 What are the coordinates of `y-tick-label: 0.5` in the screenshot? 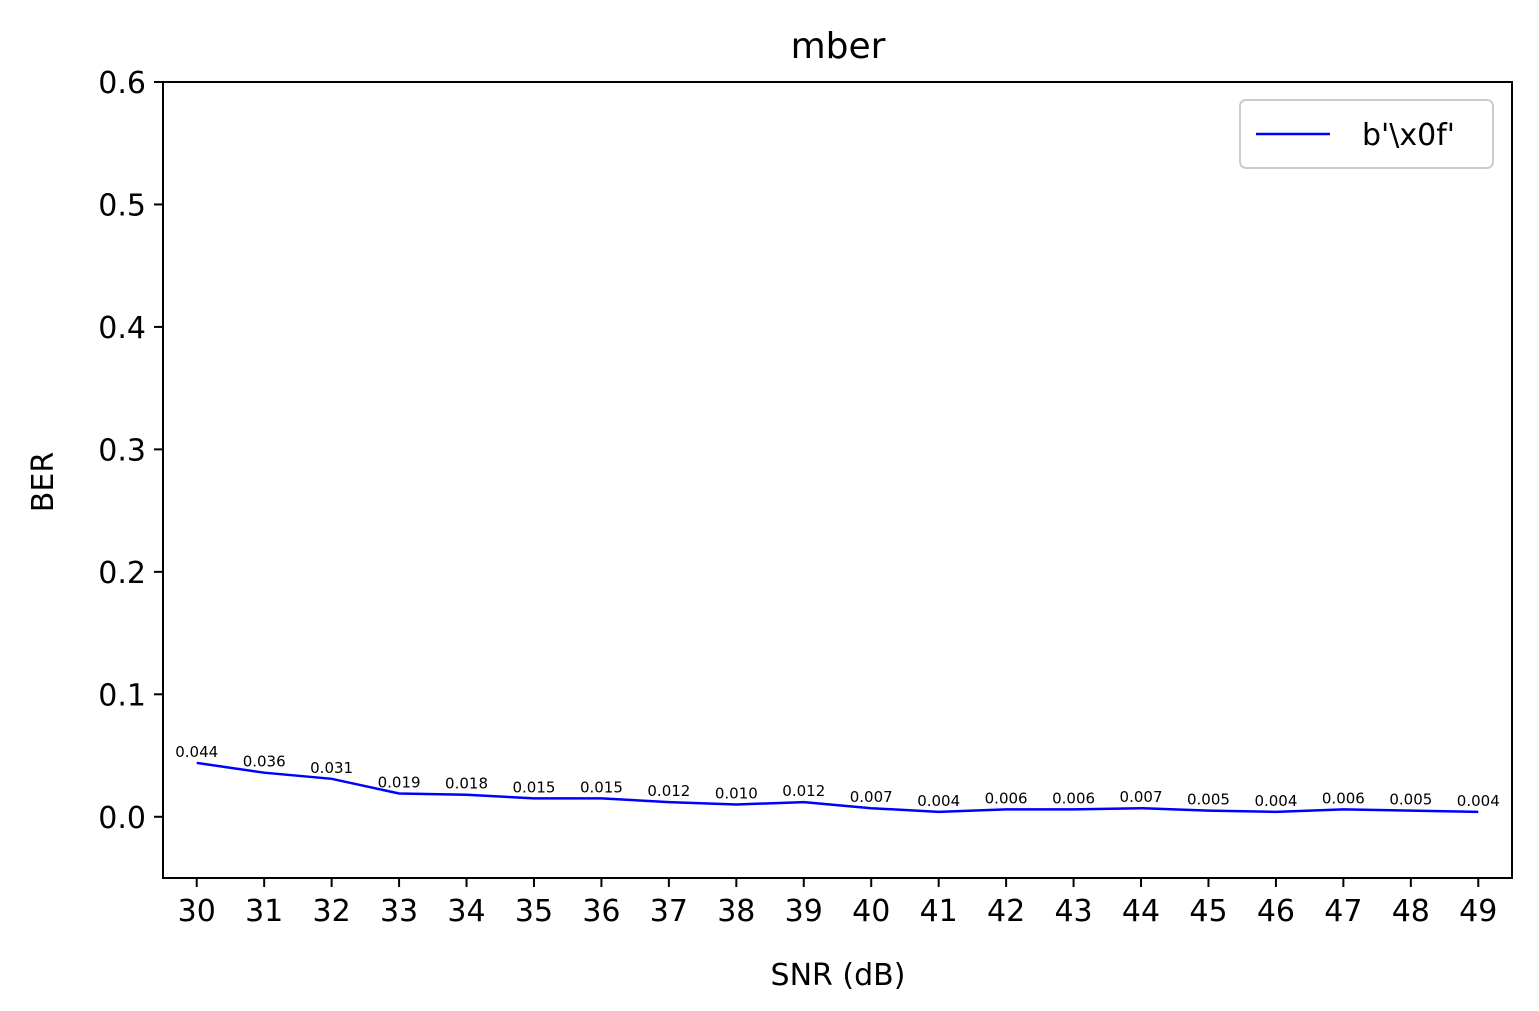 It's located at (122, 205).